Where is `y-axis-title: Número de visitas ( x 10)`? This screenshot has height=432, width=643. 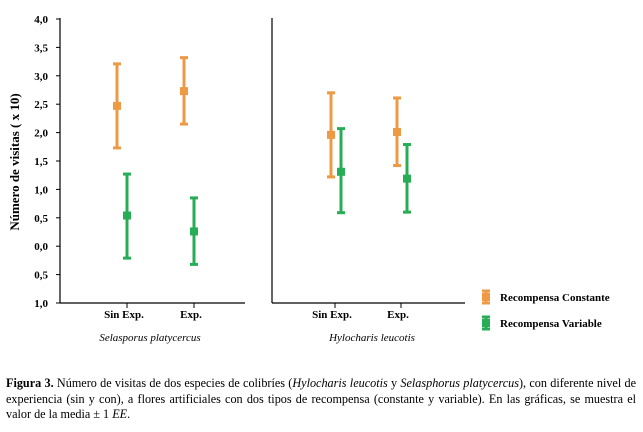 y-axis-title: Número de visitas ( x 10) is located at coordinates (14, 161).